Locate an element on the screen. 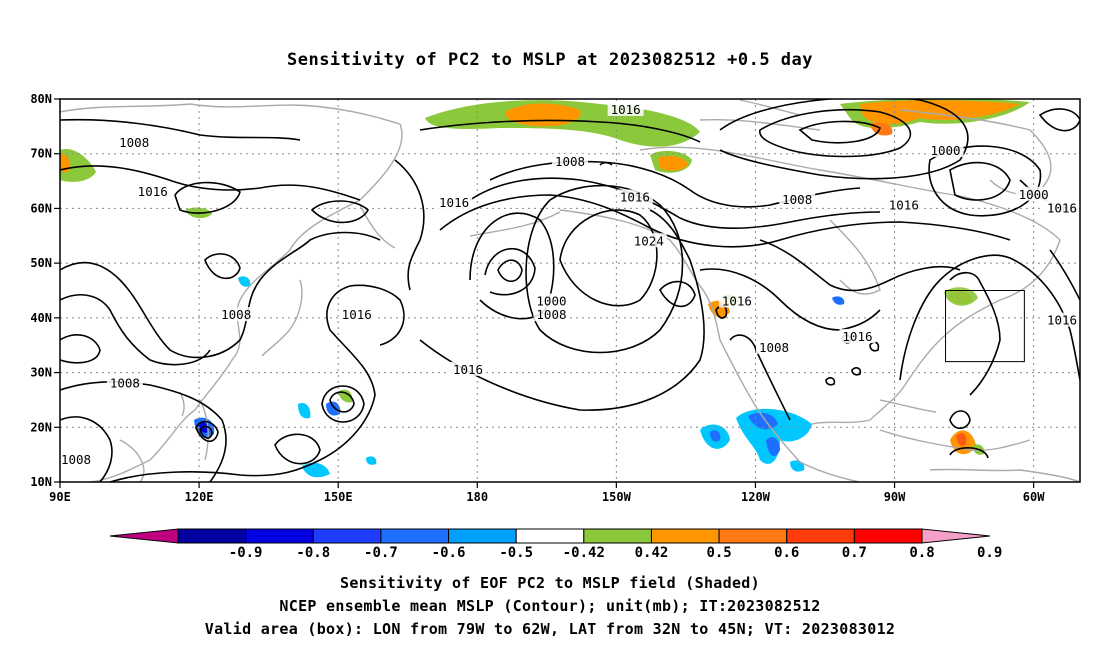 The width and height of the screenshot is (1100, 650). lat-label: 70N is located at coordinates (41, 154).